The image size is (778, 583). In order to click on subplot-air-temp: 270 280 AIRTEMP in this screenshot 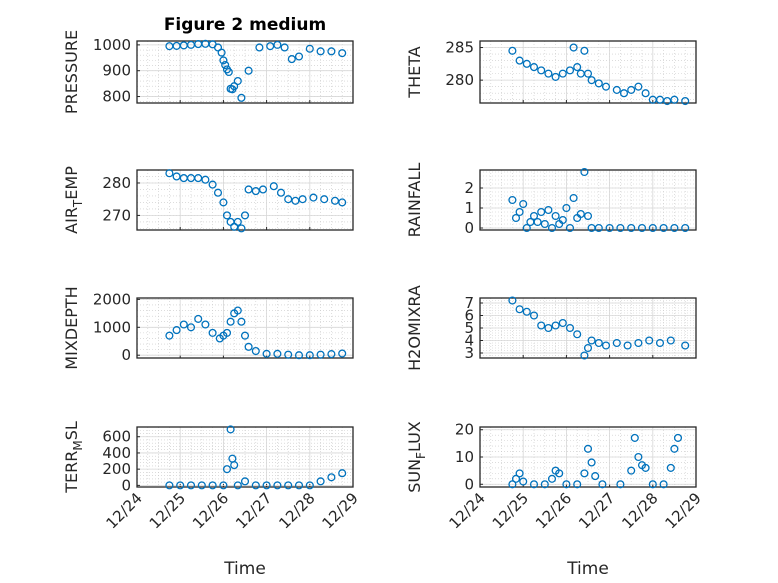, I will do `click(208, 200)`.